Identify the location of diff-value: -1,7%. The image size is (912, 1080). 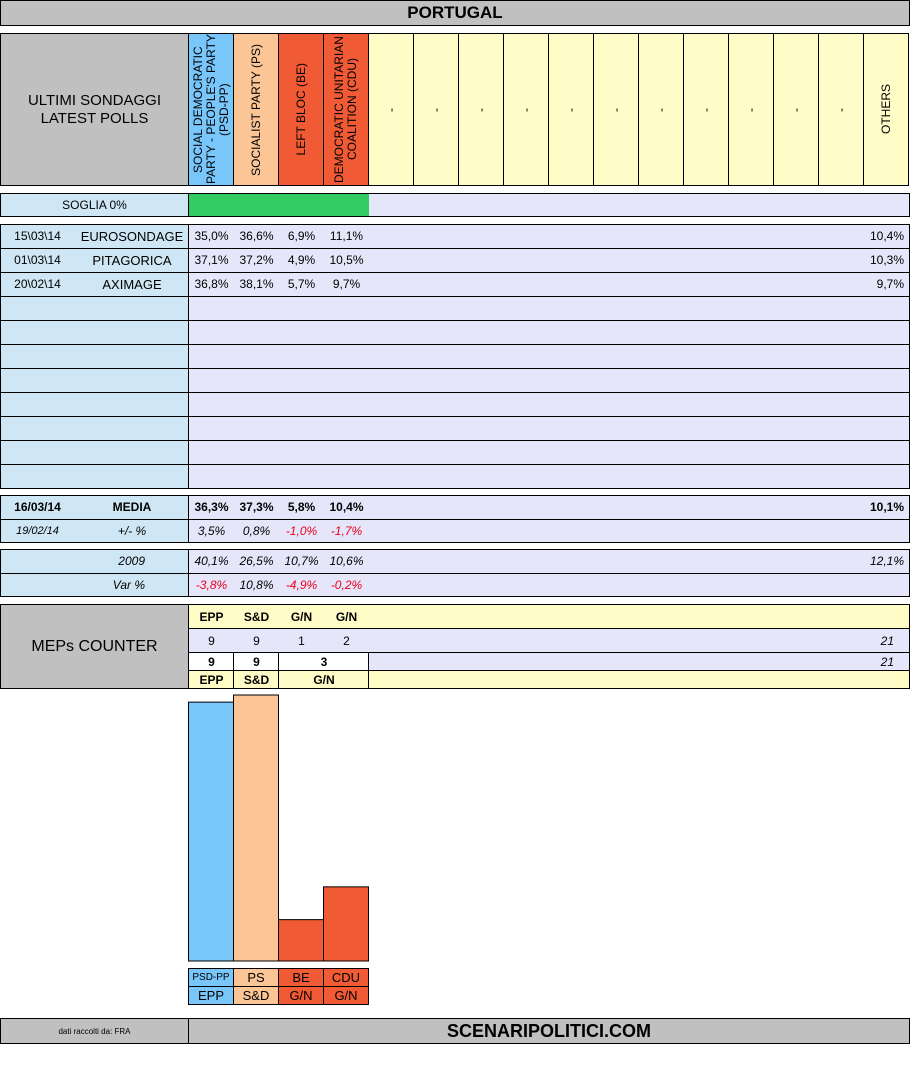
(346, 531).